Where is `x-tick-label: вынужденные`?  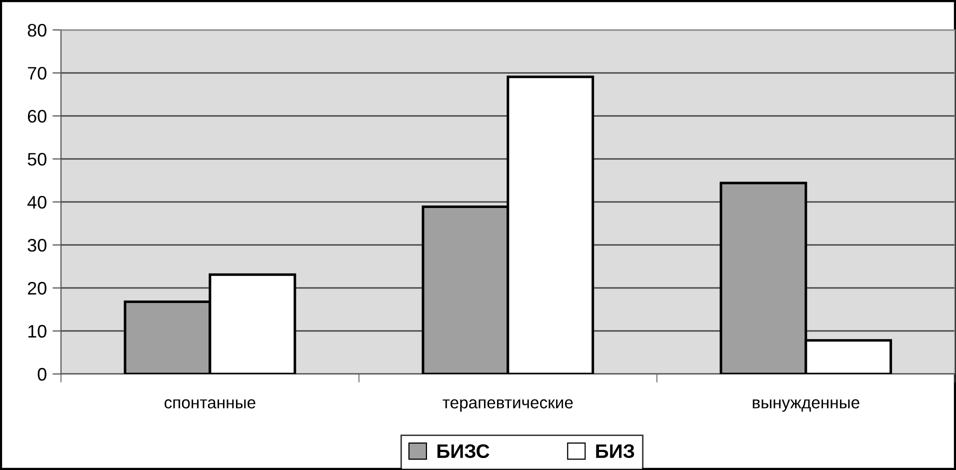 x-tick-label: вынужденные is located at coordinates (806, 405).